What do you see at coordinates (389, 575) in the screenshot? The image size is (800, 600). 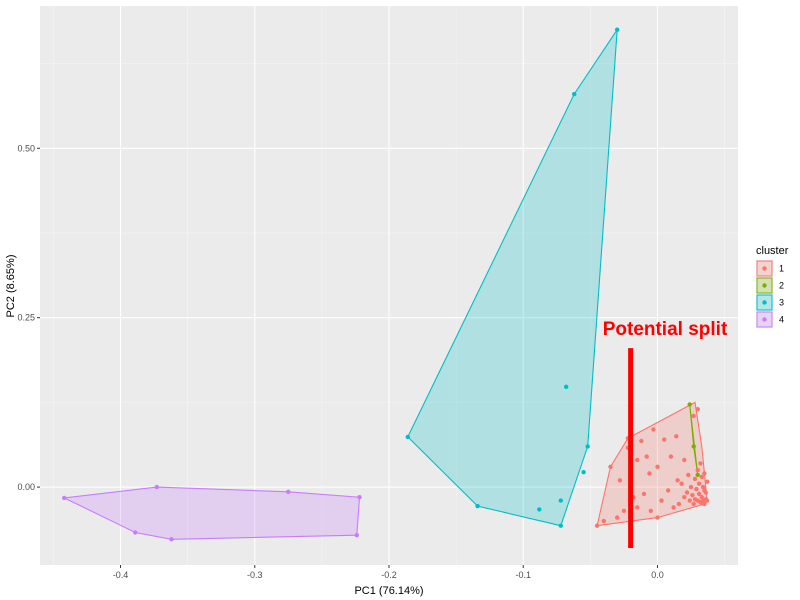 I see `x-tick-label: -0.2` at bounding box center [389, 575].